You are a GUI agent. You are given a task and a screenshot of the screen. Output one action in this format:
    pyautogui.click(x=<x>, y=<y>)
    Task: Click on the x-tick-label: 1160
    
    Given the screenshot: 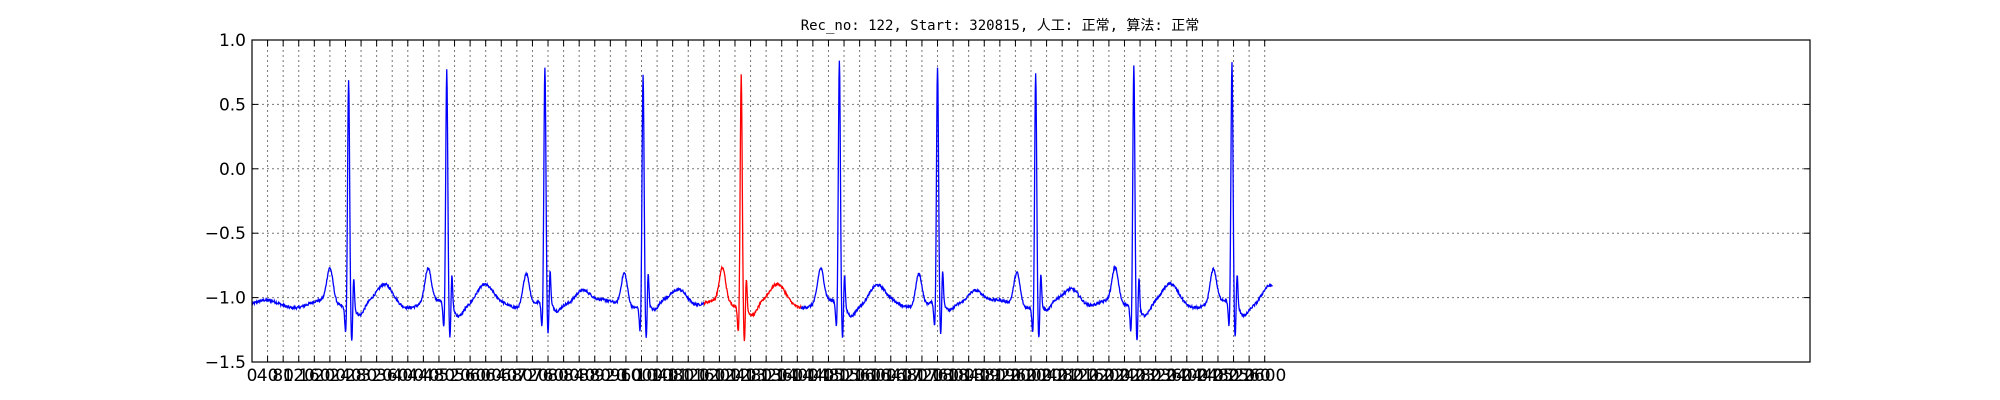 What is the action you would take?
    pyautogui.click(x=703, y=376)
    